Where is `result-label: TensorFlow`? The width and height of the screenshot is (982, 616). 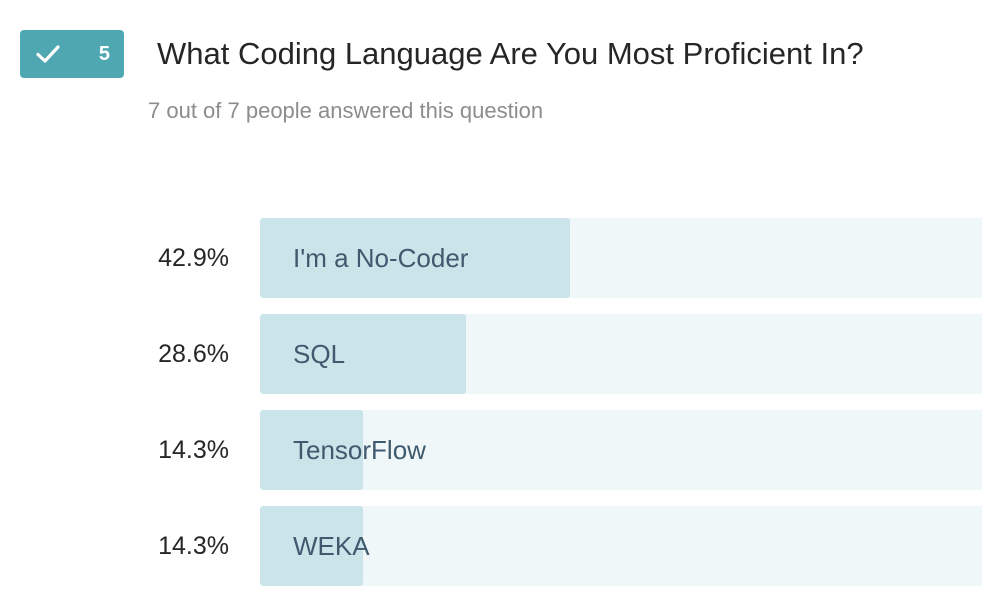 result-label: TensorFlow is located at coordinates (359, 449).